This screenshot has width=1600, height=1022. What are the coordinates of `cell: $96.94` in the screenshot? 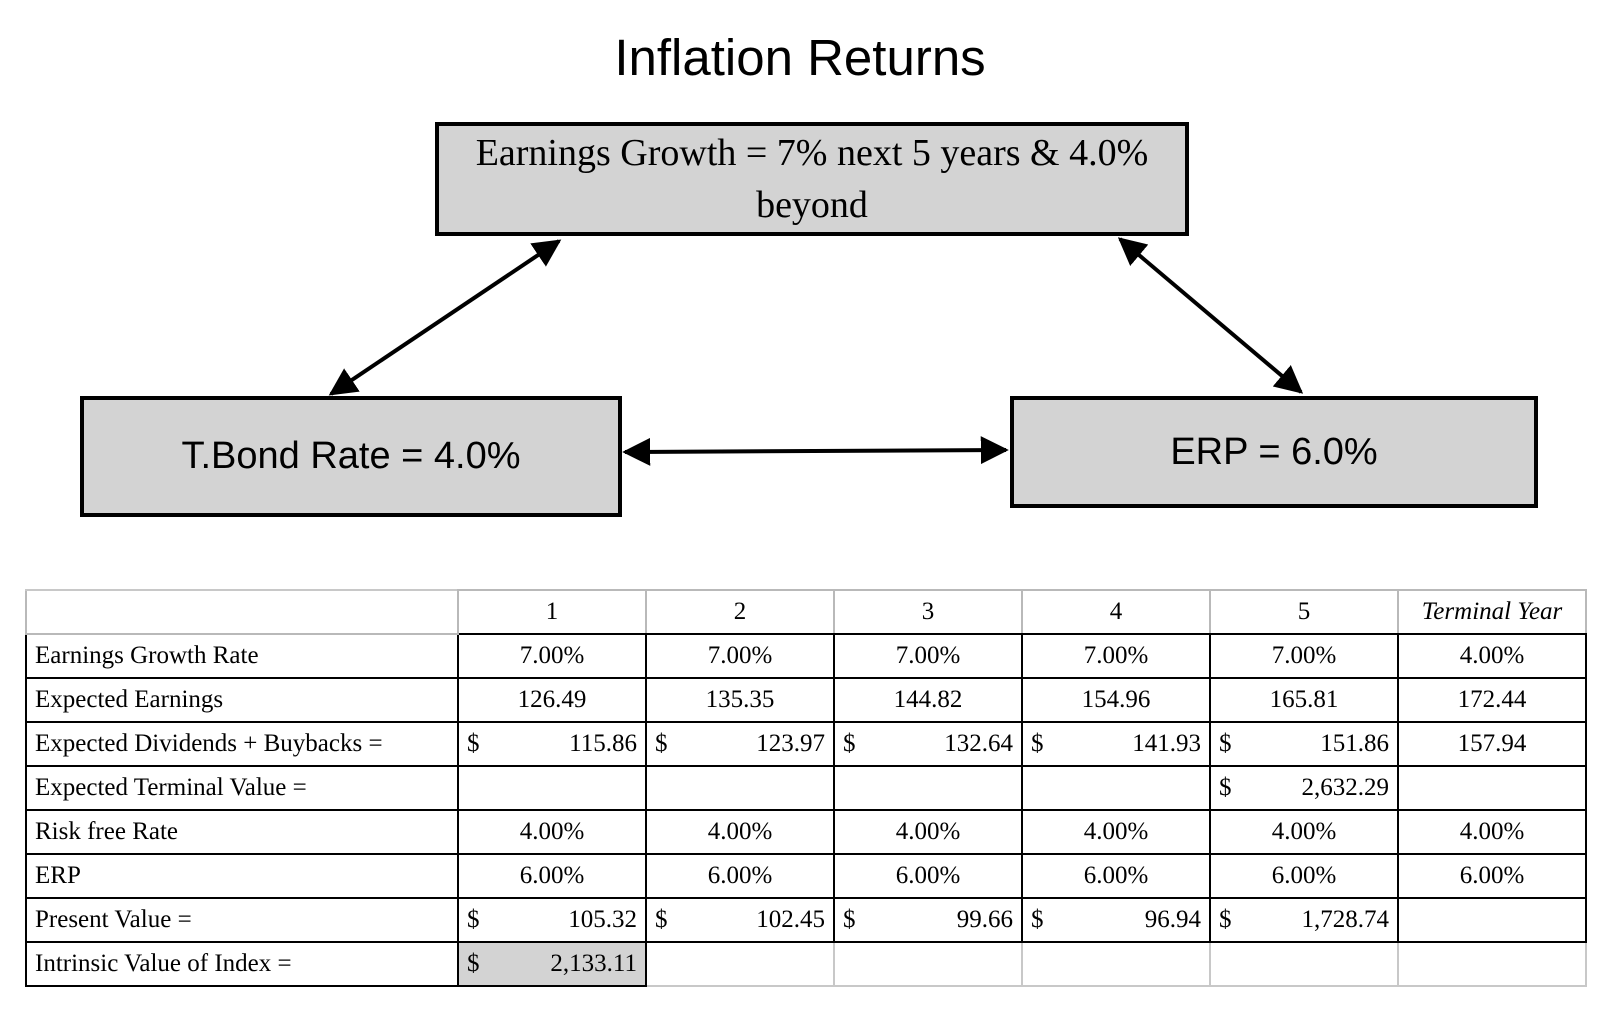 It's located at (1116, 920).